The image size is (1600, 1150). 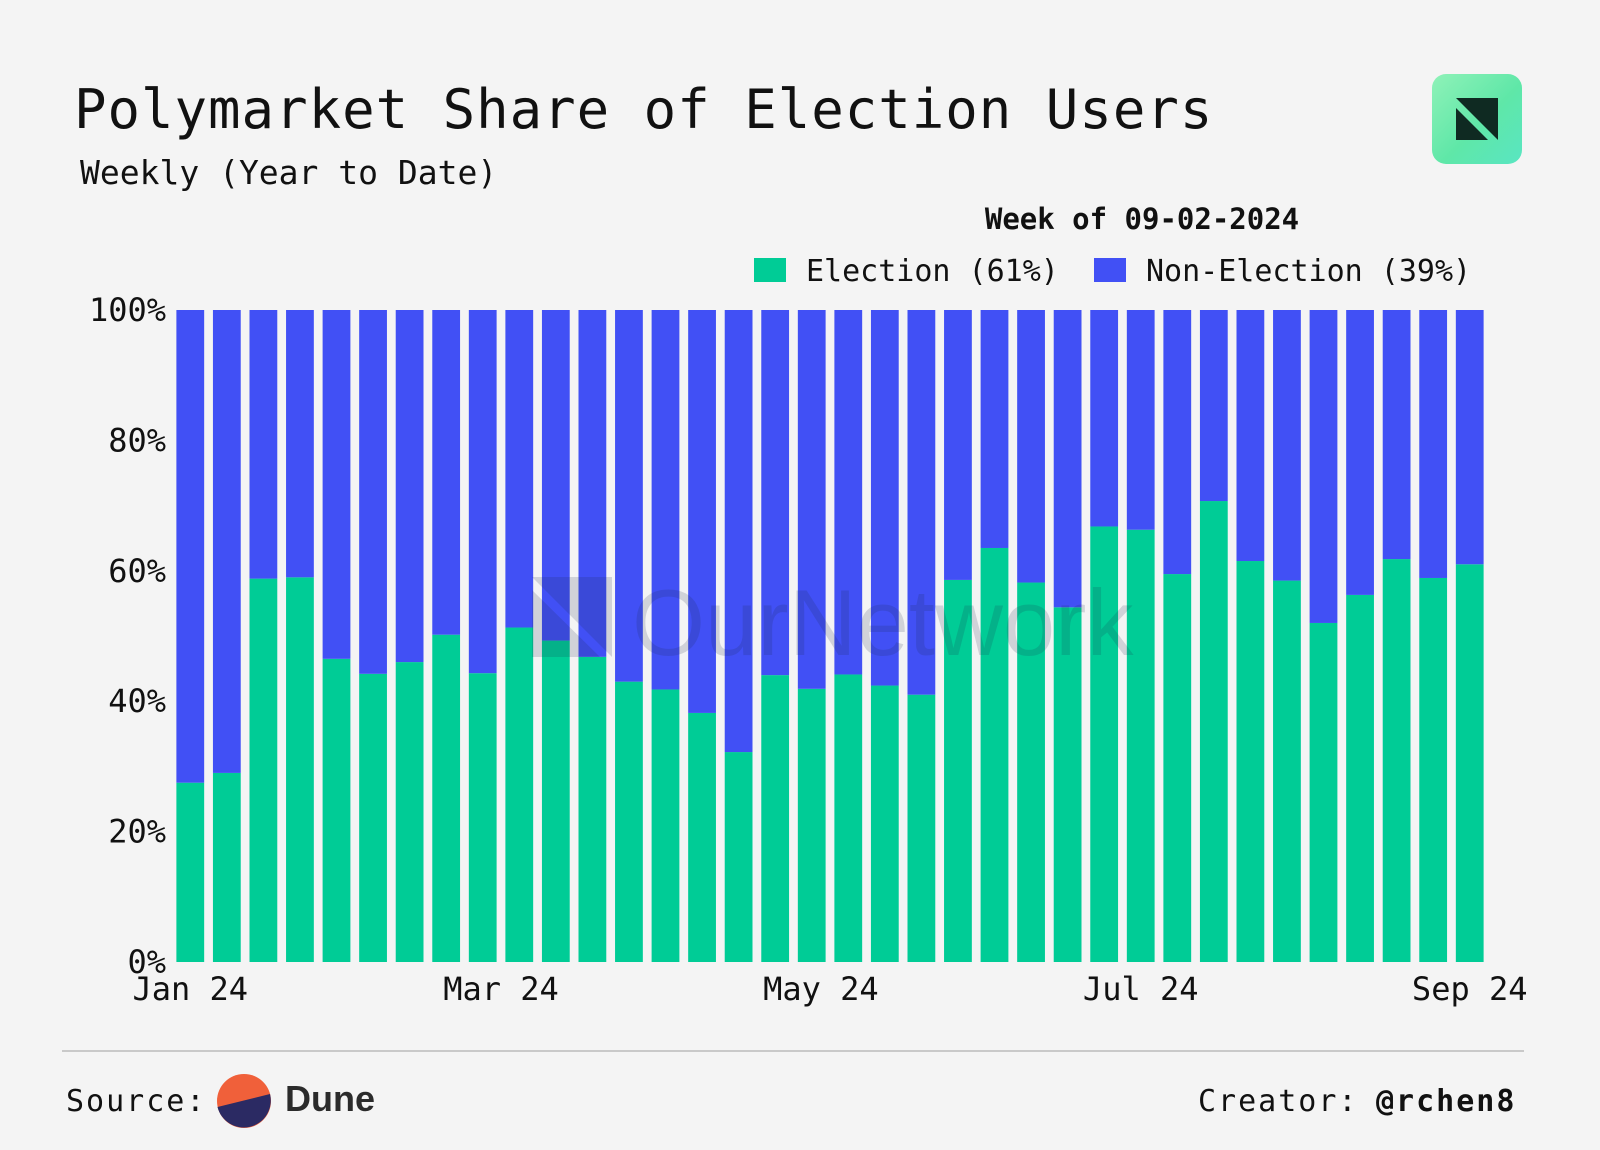 I want to click on source-label: Source:, so click(x=136, y=1101).